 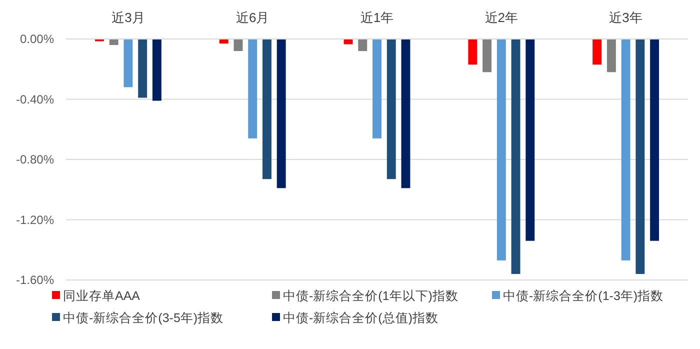 I want to click on y-tick-label: -1.20%, so click(x=35, y=219).